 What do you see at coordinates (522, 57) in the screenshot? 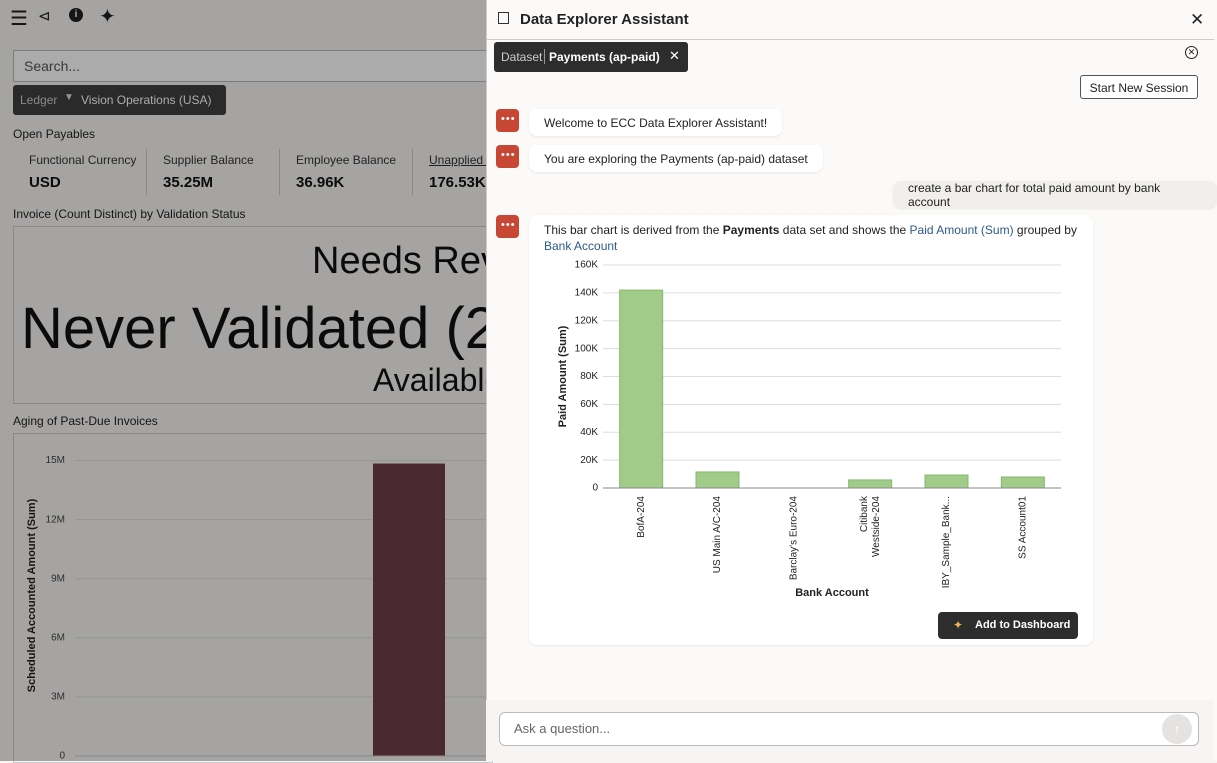
I see `chip-label: Dataset` at bounding box center [522, 57].